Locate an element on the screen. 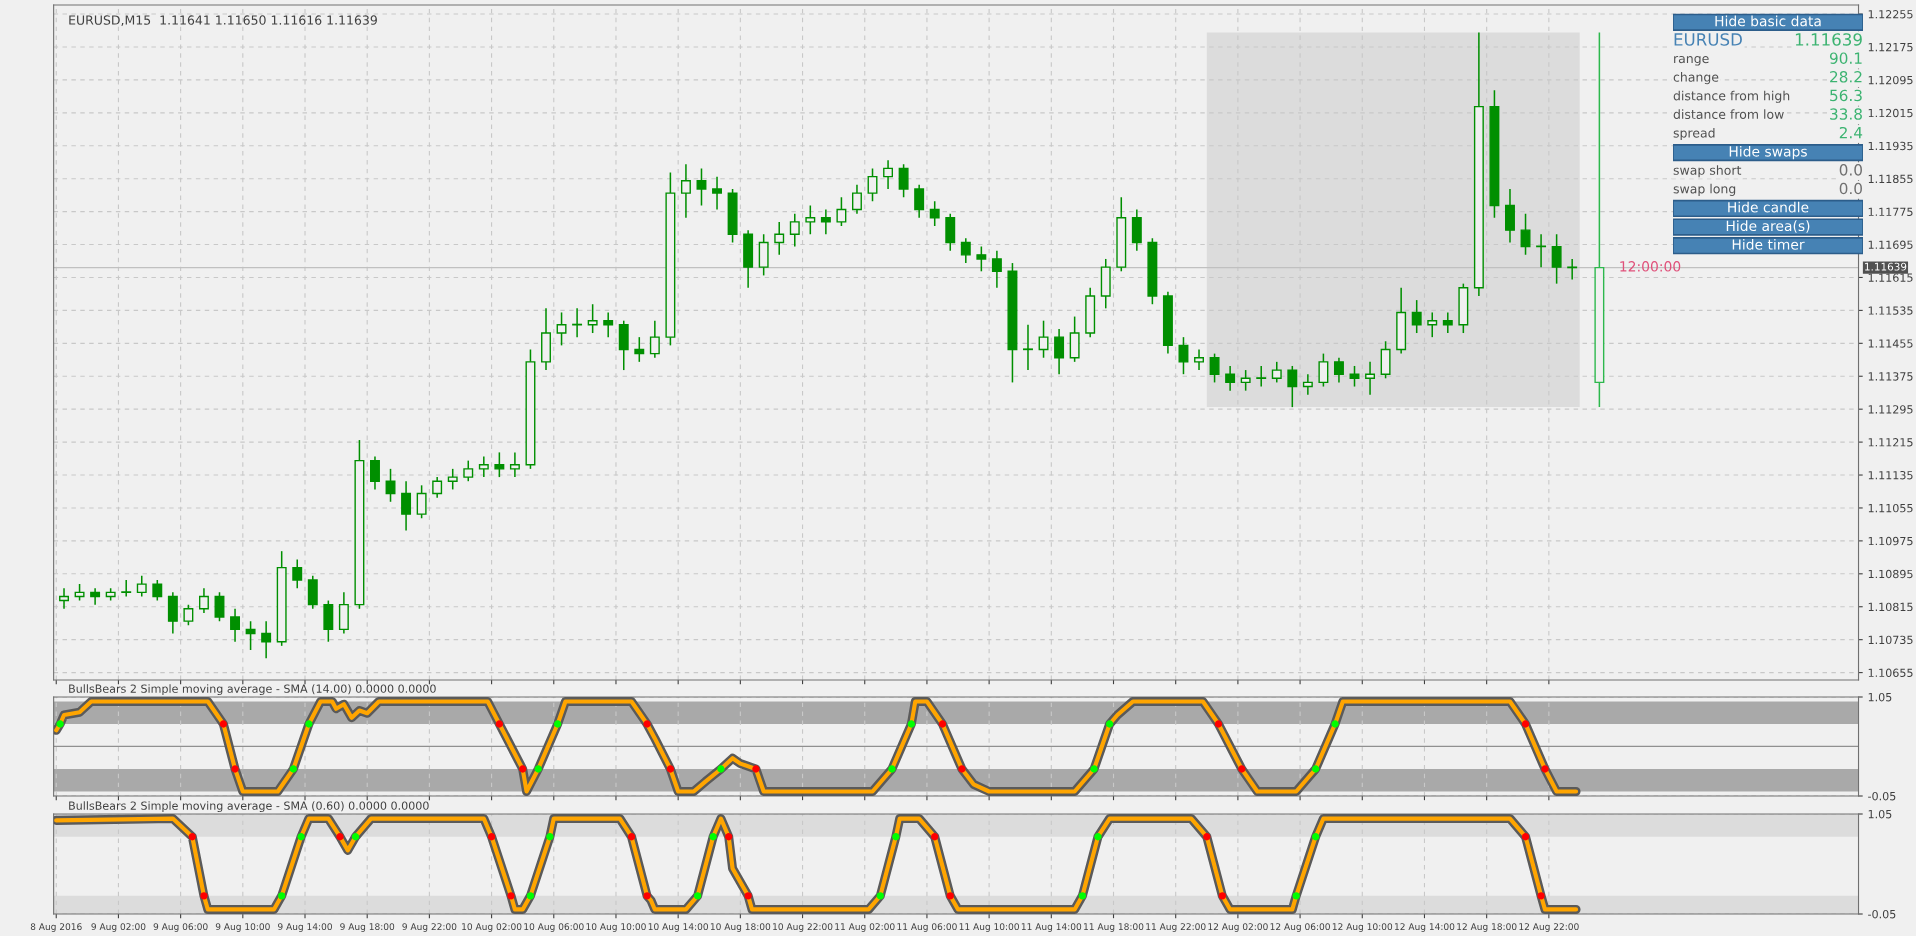  text: 28.2 is located at coordinates (1846, 77).